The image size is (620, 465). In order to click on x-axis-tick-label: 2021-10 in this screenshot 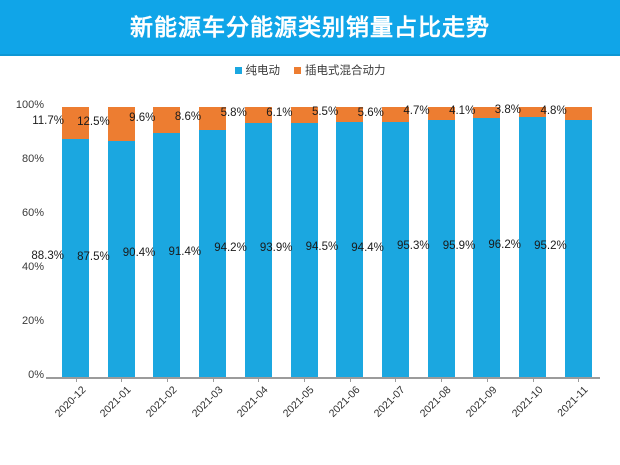, I will do `click(527, 402)`.